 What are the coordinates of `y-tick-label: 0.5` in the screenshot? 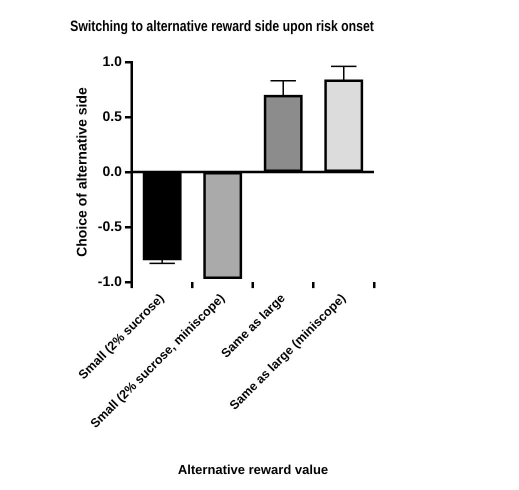 It's located at (112, 116).